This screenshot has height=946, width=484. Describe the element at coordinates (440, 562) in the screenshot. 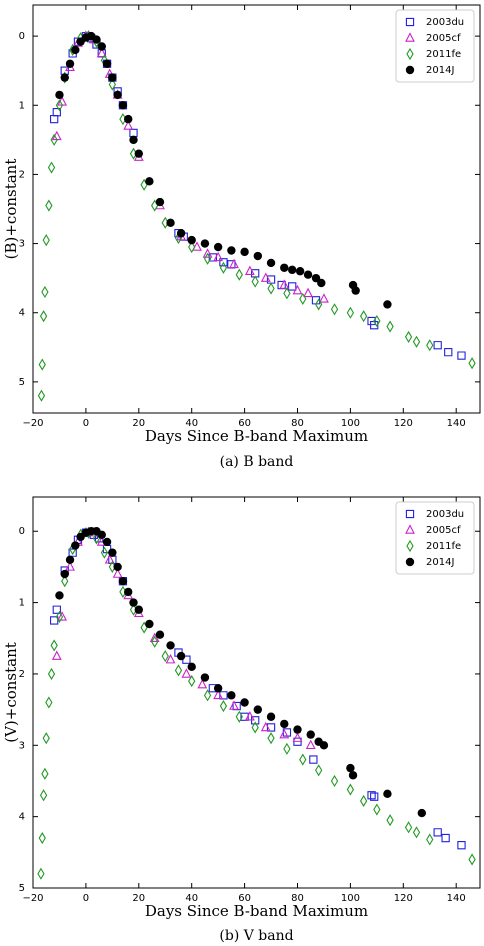

I see `legend-label: 2014J` at that location.